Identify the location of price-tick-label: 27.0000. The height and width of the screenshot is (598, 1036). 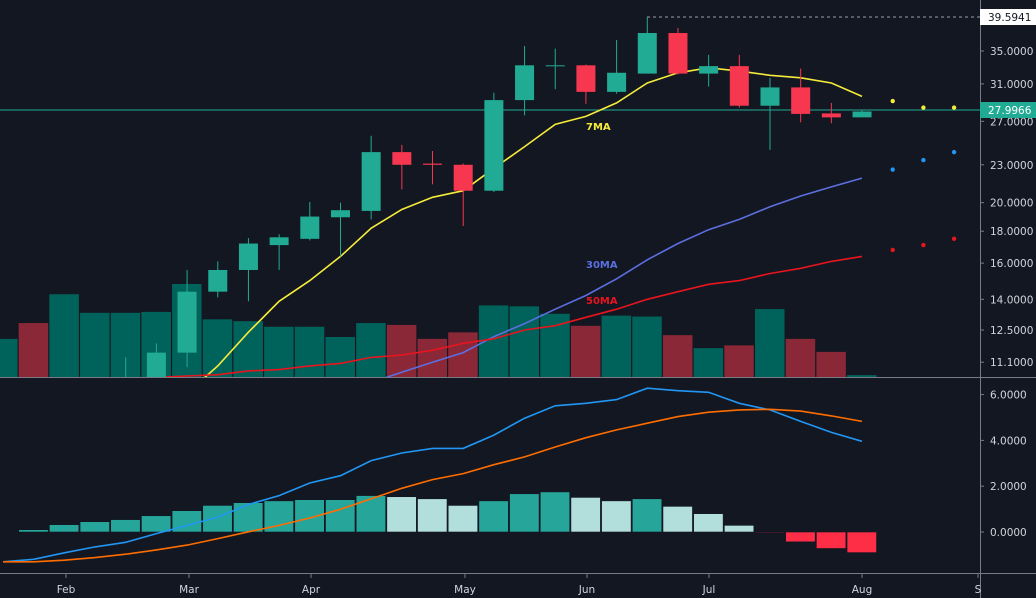
(1011, 122).